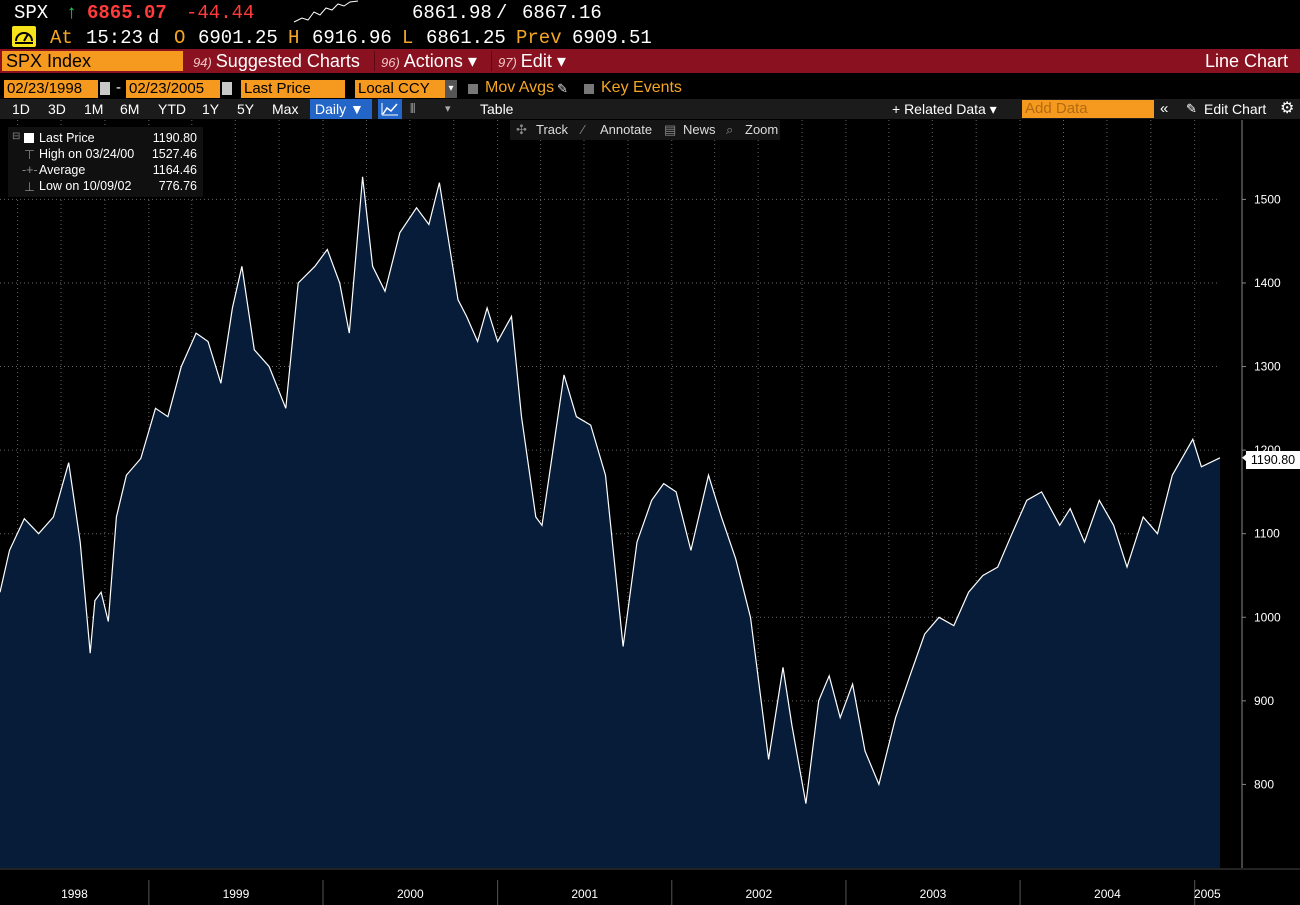 The width and height of the screenshot is (1300, 905). I want to click on collapse-icon: «, so click(1164, 108).